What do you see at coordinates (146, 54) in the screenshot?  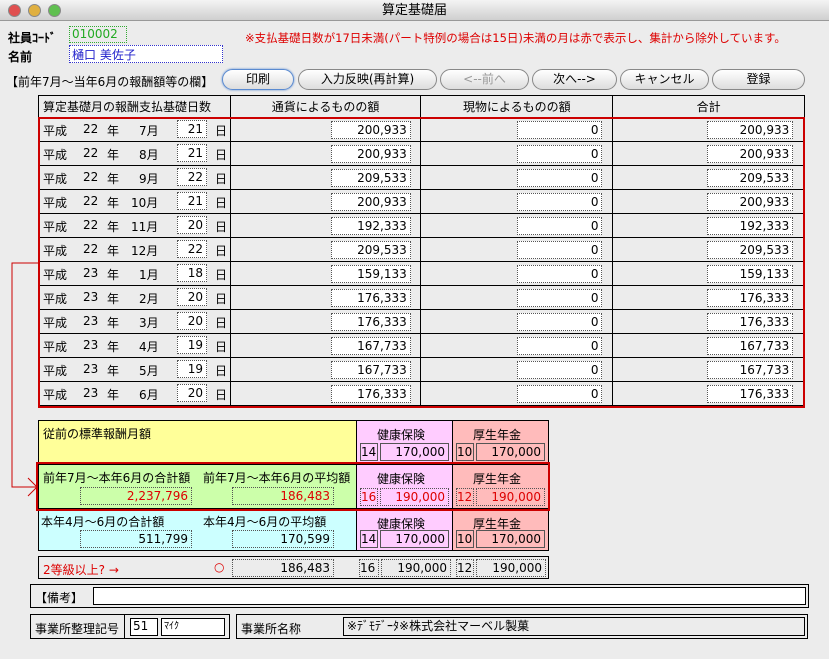 I see `name-field: 樋口 美佐子` at bounding box center [146, 54].